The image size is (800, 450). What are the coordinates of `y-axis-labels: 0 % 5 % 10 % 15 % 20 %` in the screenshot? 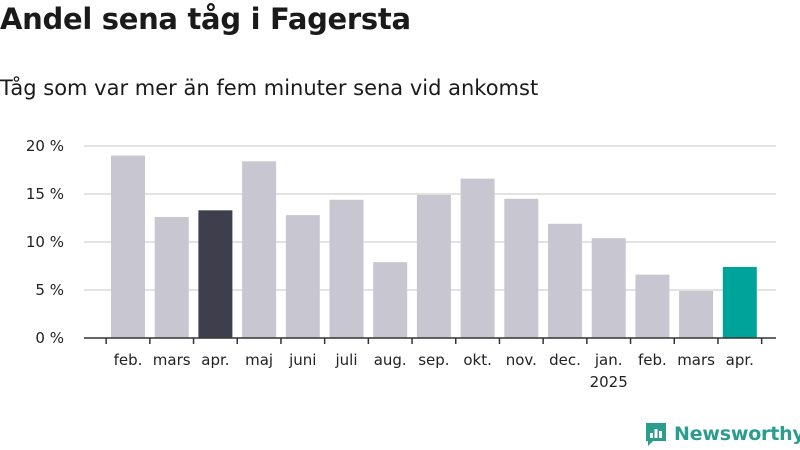 It's located at (45, 242).